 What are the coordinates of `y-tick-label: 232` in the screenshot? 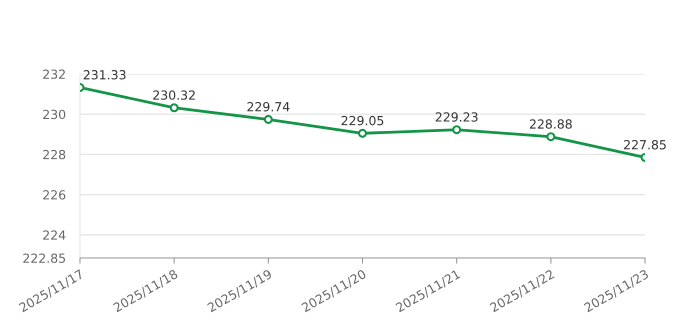 It's located at (54, 74).